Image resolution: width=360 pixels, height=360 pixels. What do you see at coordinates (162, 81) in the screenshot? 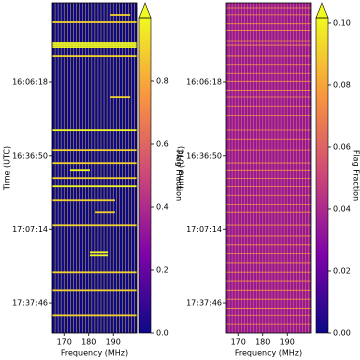
I see `colorbar-tick-label: 0.8` at bounding box center [162, 81].